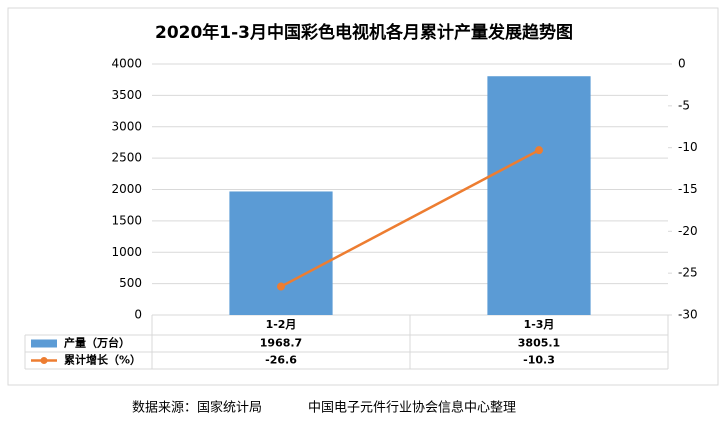 The height and width of the screenshot is (423, 728). I want to click on y-tick-label: 1500, so click(126, 220).